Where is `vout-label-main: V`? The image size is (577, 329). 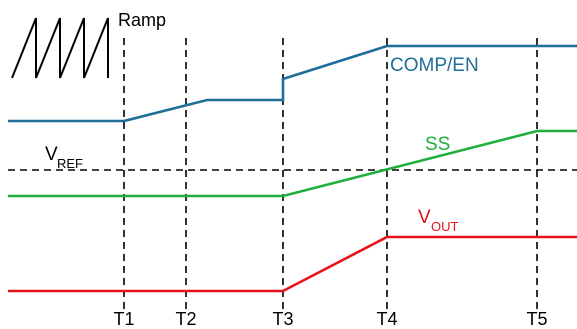
vout-label-main: V is located at coordinates (424, 217).